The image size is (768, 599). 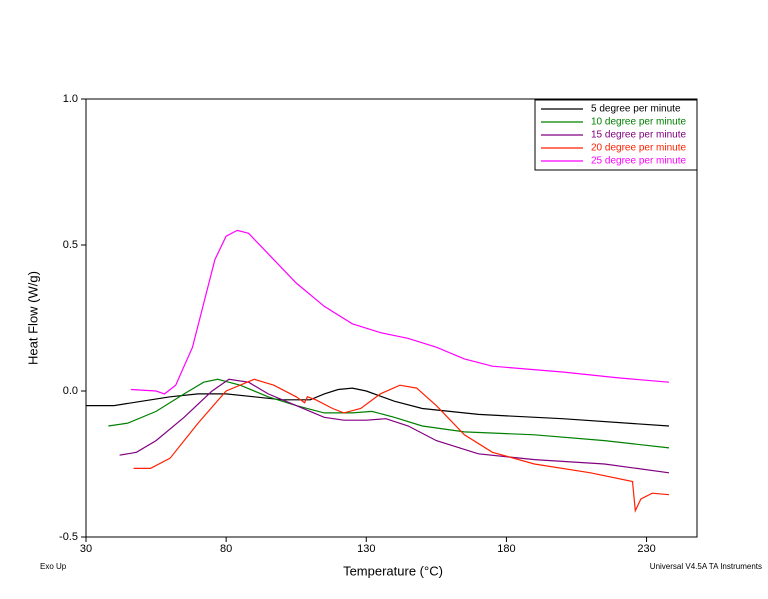 What do you see at coordinates (70, 245) in the screenshot?
I see `y-tick-label: 0.5` at bounding box center [70, 245].